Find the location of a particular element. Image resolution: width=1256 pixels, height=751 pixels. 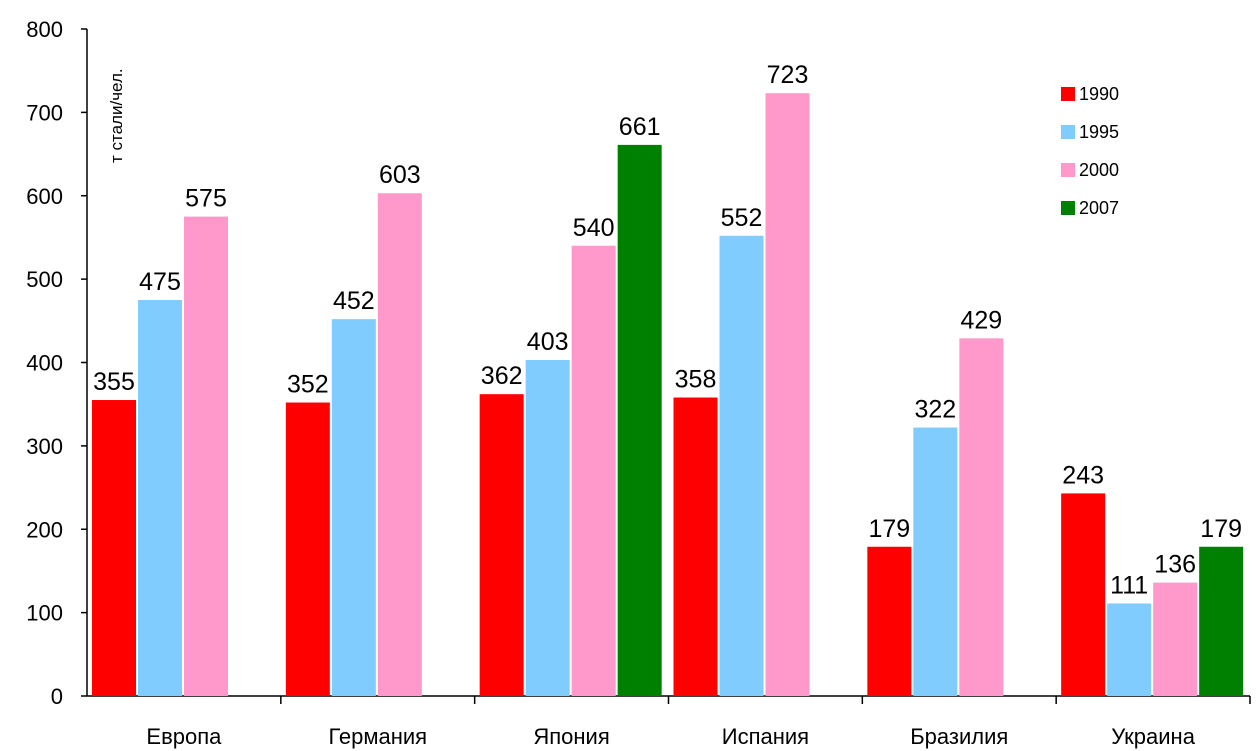

data-label: 136 is located at coordinates (1175, 565).